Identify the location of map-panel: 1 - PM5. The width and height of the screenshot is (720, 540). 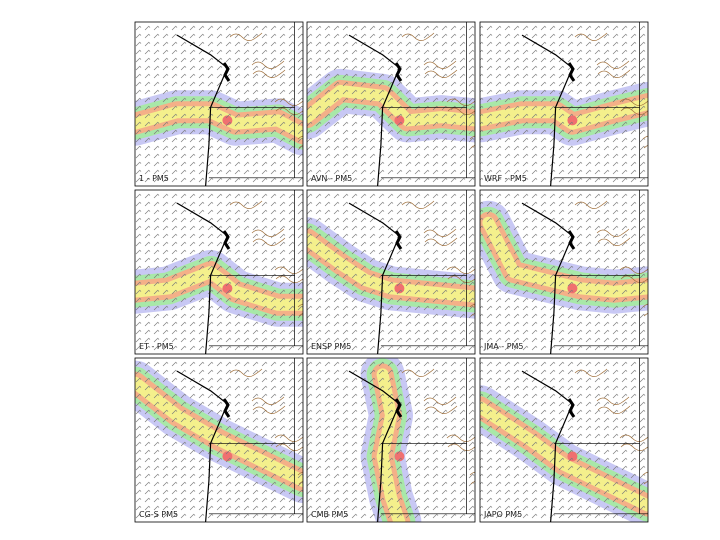
(219, 104).